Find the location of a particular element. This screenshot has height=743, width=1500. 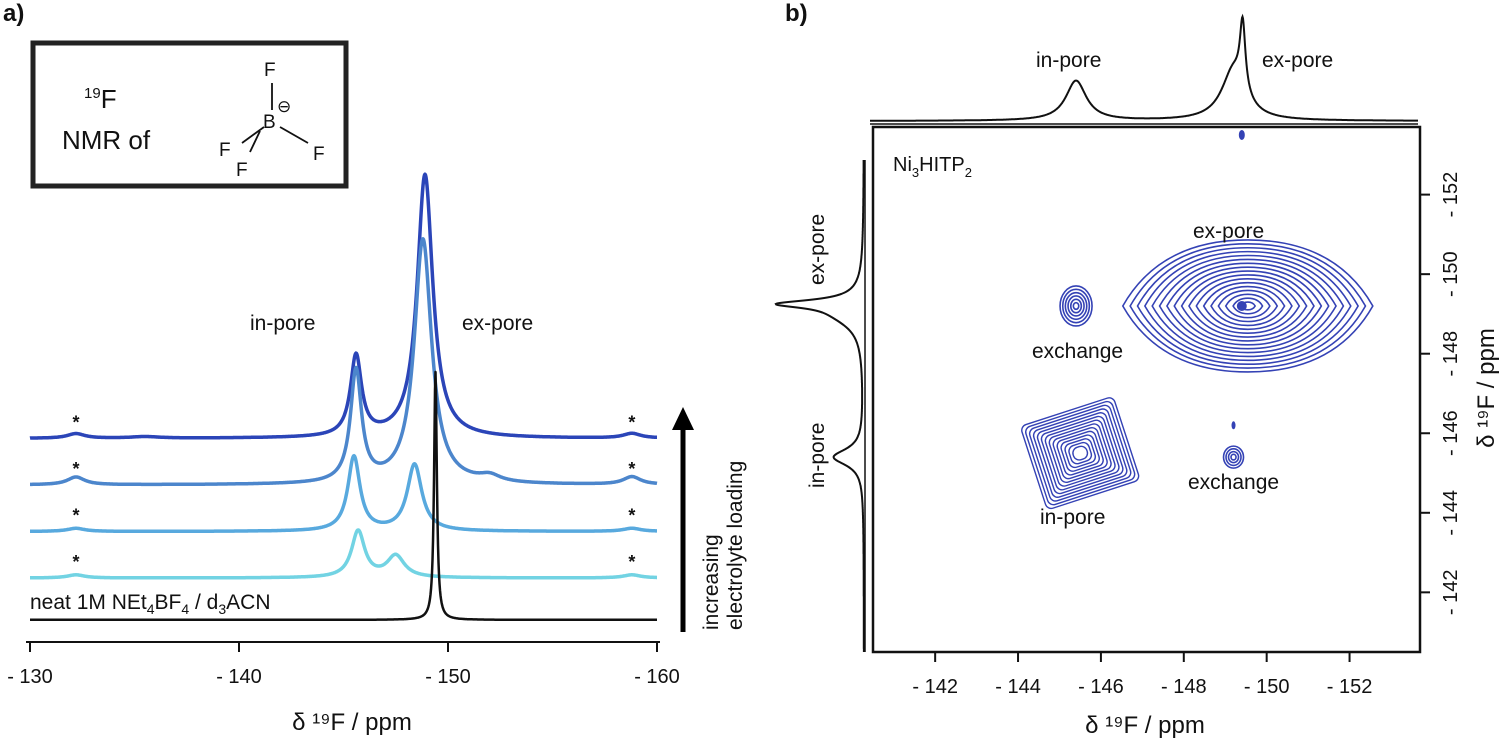

peak-label-in-pore: in-pore is located at coordinates (1072, 517).